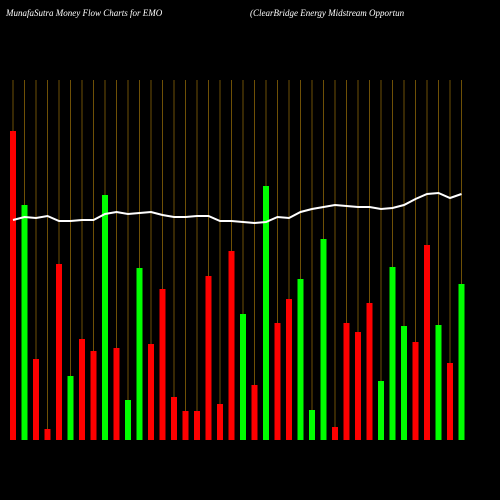  Describe the element at coordinates (84, 13) in the screenshot. I see `chart-title: MunafaSutra Money Flow Charts for EMO` at that location.